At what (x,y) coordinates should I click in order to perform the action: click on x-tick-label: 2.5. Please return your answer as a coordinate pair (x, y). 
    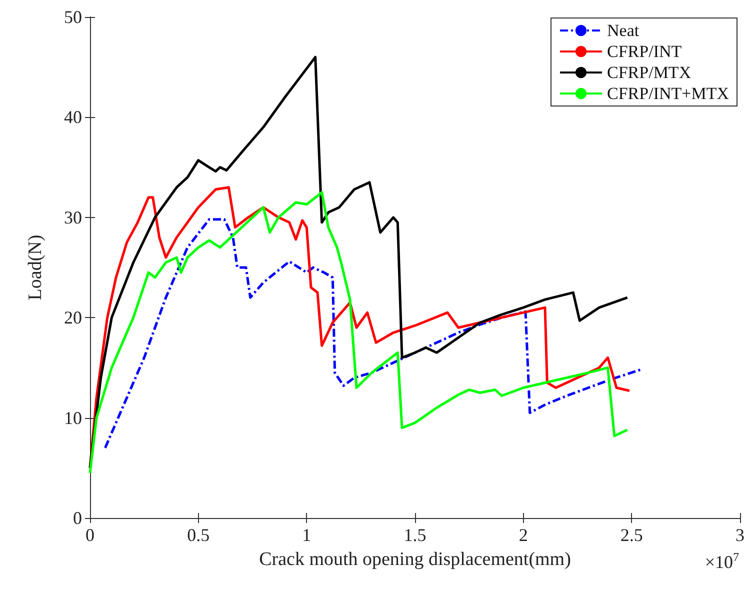
    Looking at the image, I should click on (631, 535).